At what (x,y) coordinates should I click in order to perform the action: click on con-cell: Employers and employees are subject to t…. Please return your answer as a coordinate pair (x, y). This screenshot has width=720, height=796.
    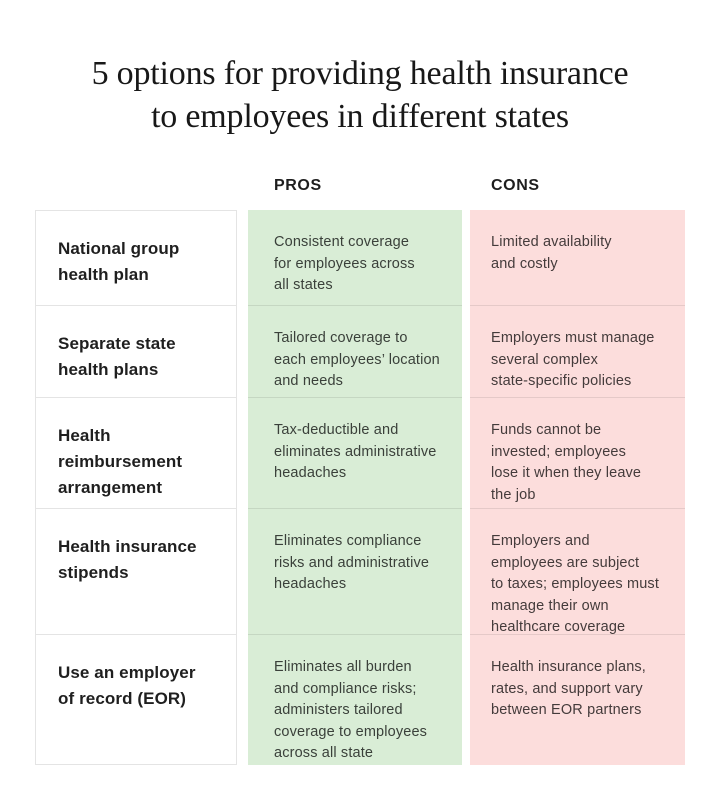
    Looking at the image, I should click on (577, 573).